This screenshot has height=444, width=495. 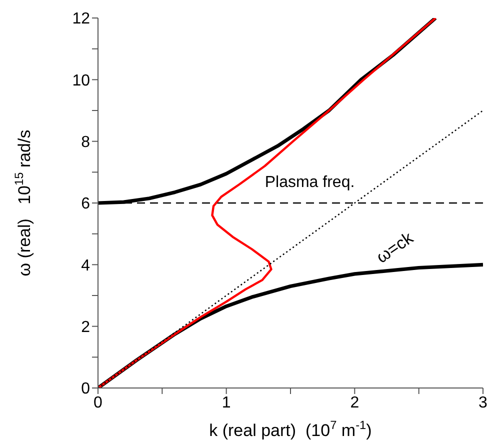 What do you see at coordinates (85, 389) in the screenshot?
I see `y-tick-label: 0` at bounding box center [85, 389].